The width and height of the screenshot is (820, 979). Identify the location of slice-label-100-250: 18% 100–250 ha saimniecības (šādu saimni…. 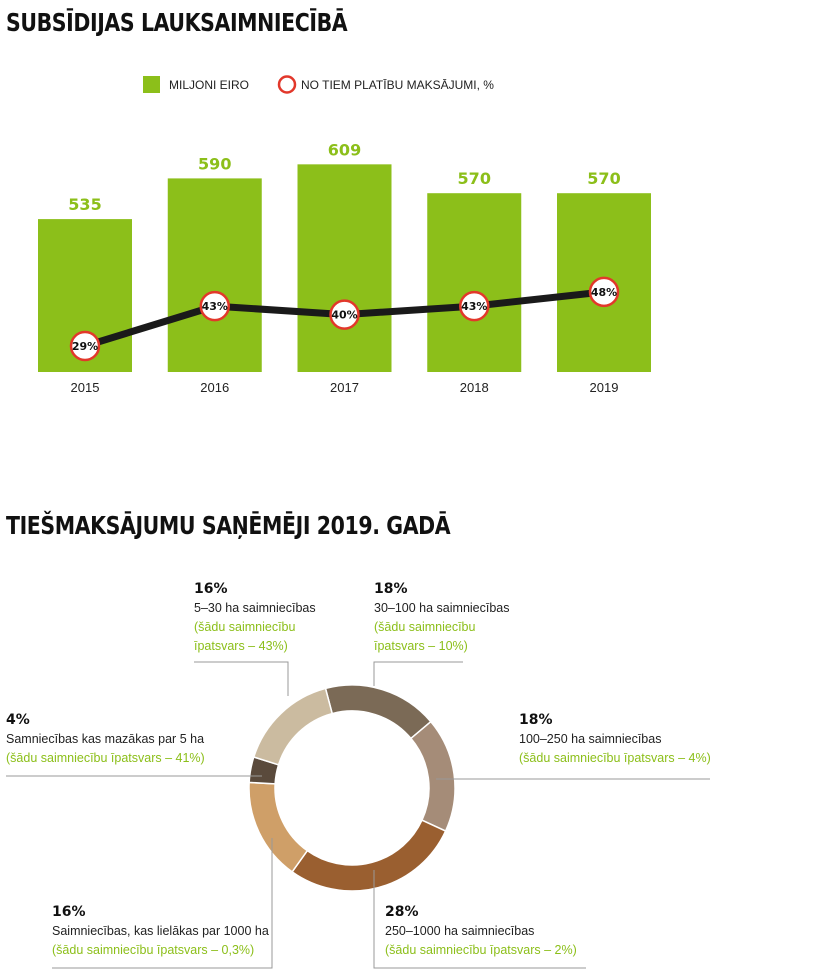
(615, 739).